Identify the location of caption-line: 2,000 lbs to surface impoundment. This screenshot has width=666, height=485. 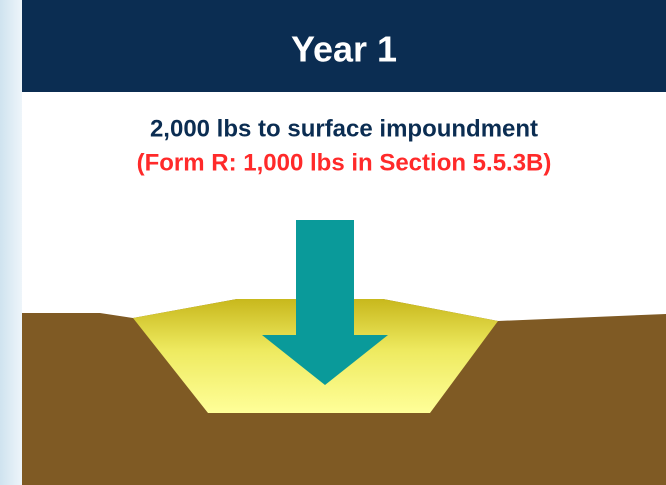
(344, 128).